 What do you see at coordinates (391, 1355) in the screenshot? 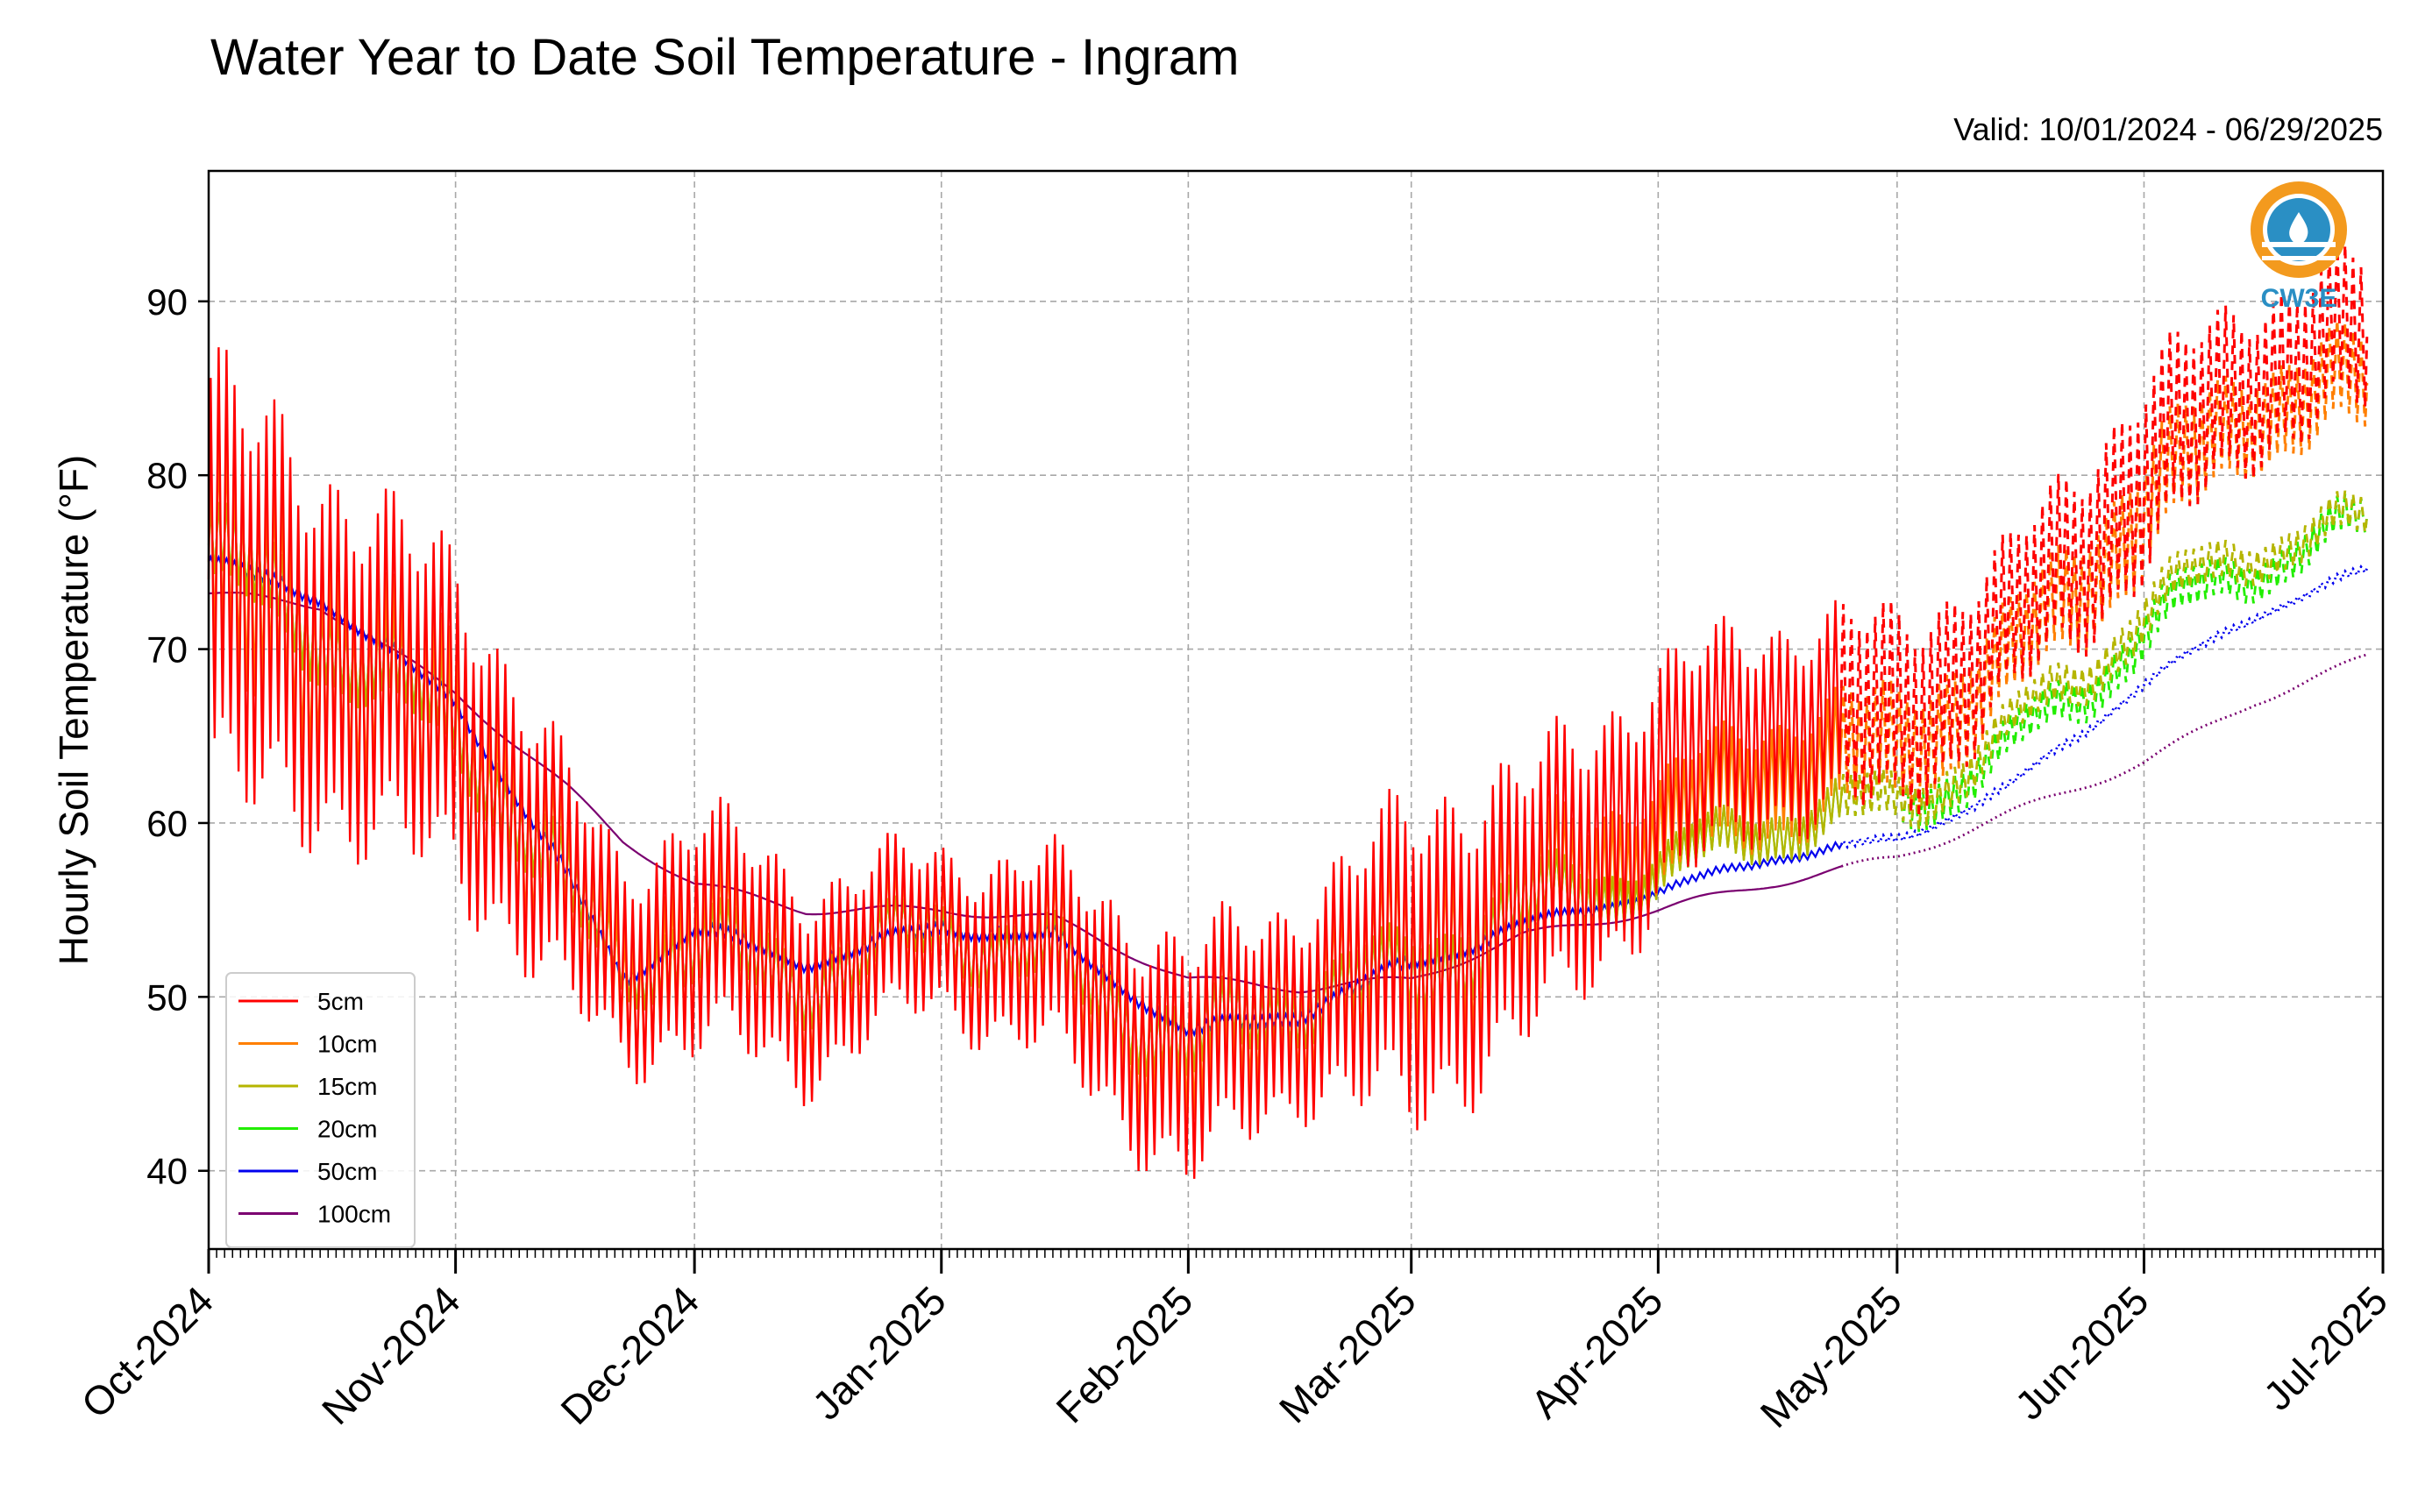
I see `x-tick-label: Nov-2024` at bounding box center [391, 1355].